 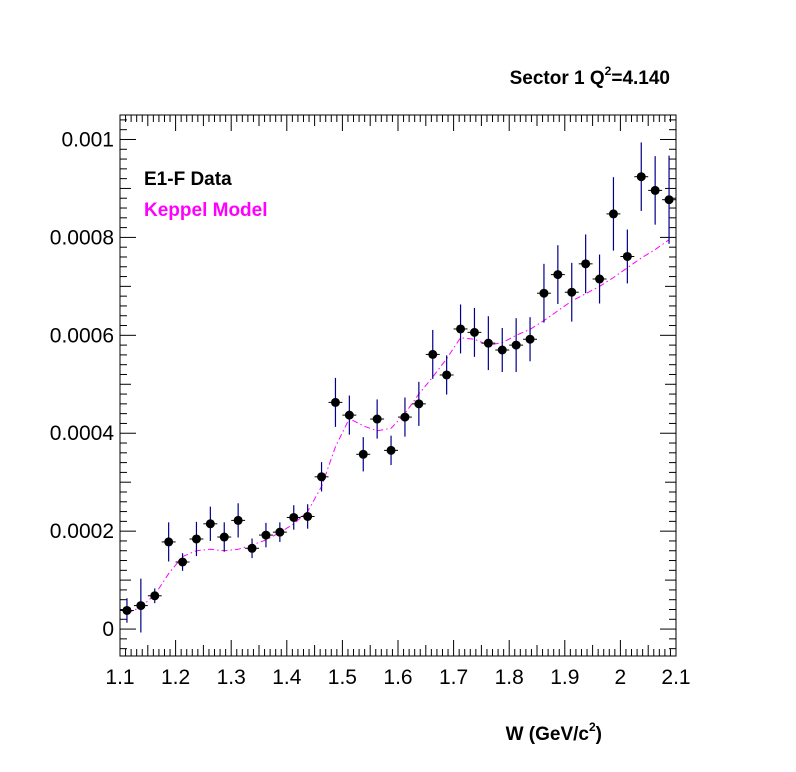 I want to click on x-tick-label: 1.6, so click(x=397, y=677).